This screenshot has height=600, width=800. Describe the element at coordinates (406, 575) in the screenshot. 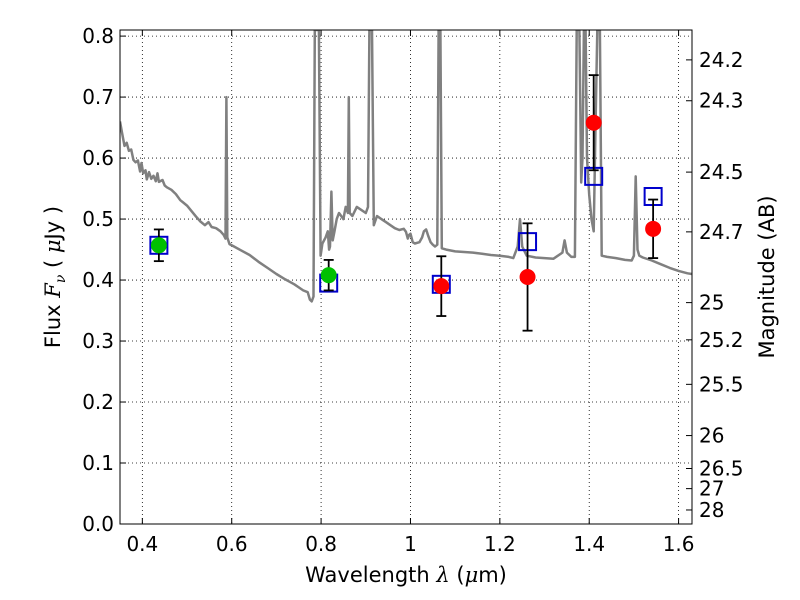

I see `x-axis-label: Wavelength λ (μm)` at that location.